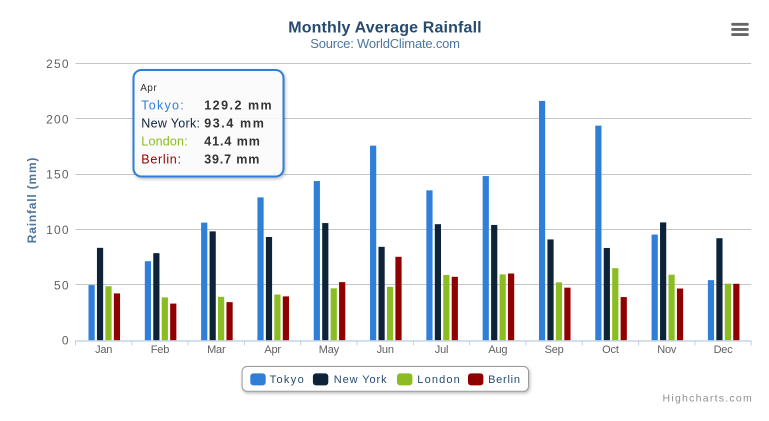 The image size is (769, 421). I want to click on svg-text: Berlin, so click(504, 380).